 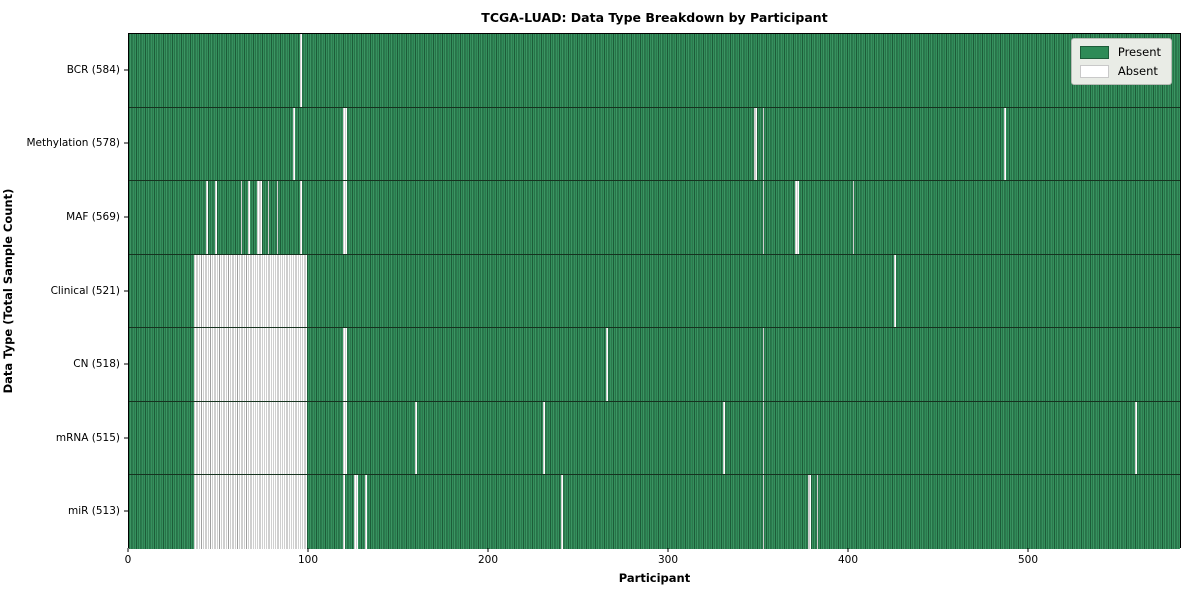 What do you see at coordinates (654, 144) in the screenshot?
I see `heatmap-row-methylation` at bounding box center [654, 144].